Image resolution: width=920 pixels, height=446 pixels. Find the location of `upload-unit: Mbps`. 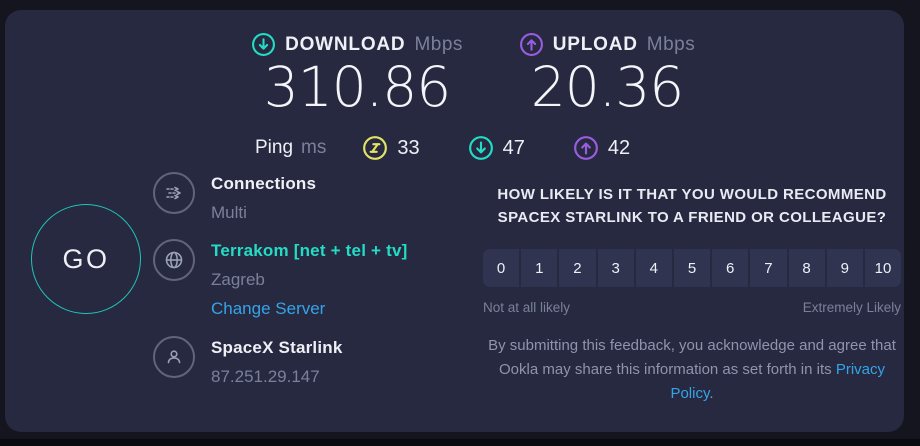

upload-unit: Mbps is located at coordinates (671, 44).